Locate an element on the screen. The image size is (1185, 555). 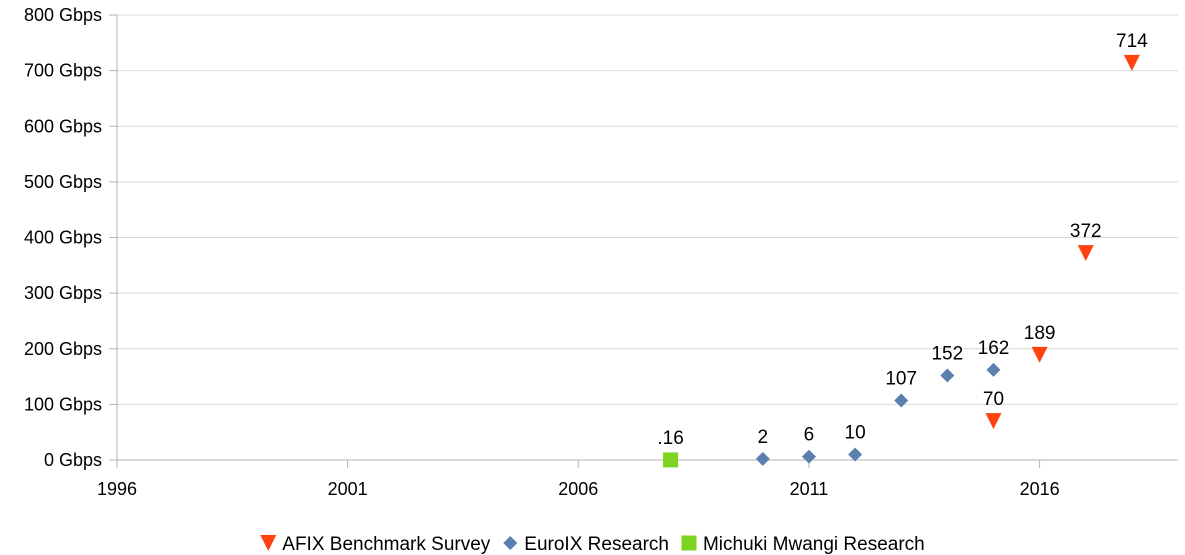
data-label-series0-2: 372 is located at coordinates (1086, 231).